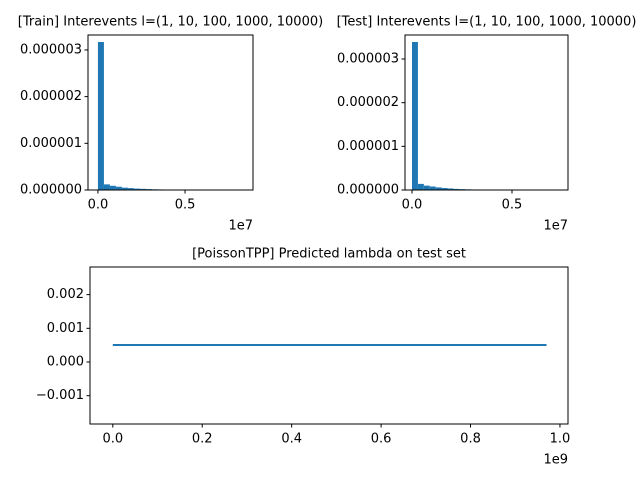 The width and height of the screenshot is (640, 480). Describe the element at coordinates (202, 439) in the screenshot. I see `x-tick-label: 0.2` at that location.